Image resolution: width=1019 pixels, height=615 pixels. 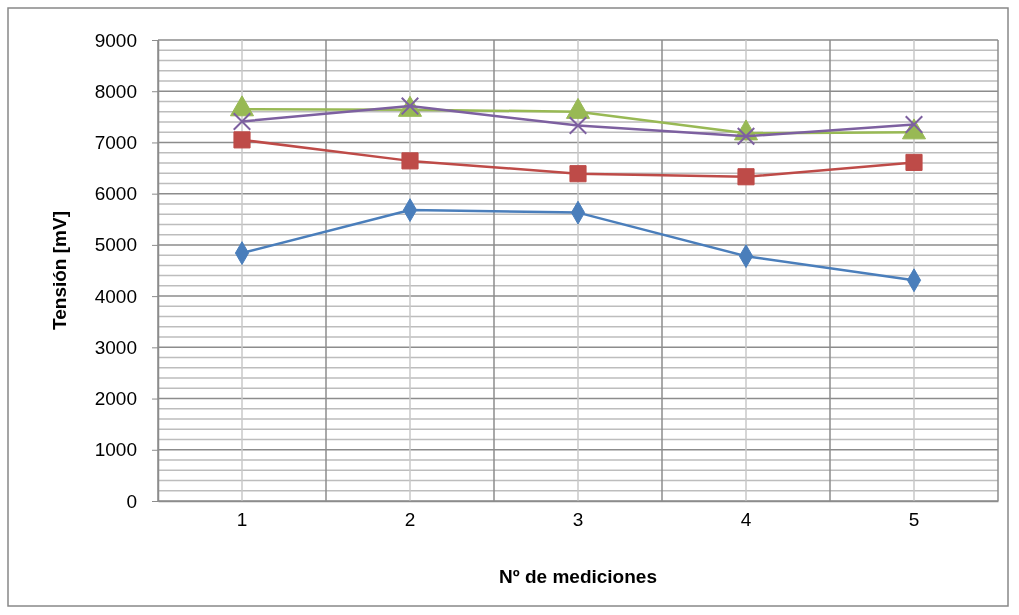 I want to click on x-axis-title: Nº de mediciones, so click(x=578, y=576).